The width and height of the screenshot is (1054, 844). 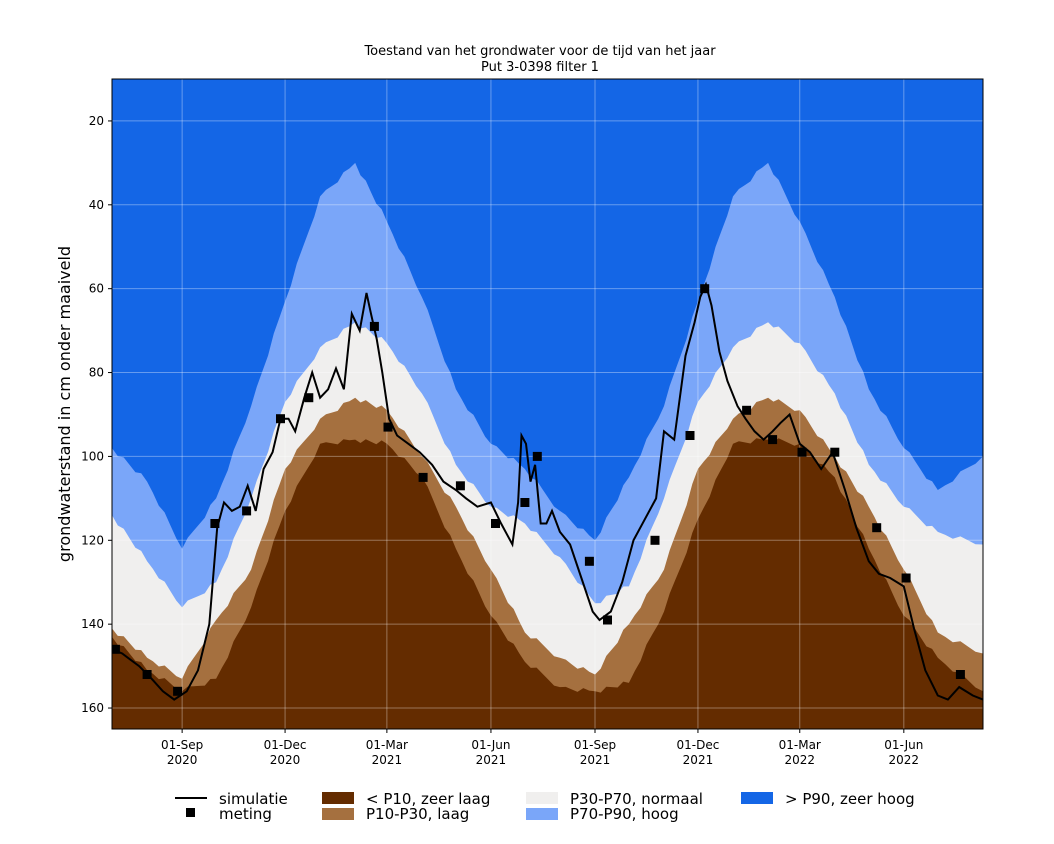 What do you see at coordinates (96, 373) in the screenshot?
I see `y-tick-label: 80` at bounding box center [96, 373].